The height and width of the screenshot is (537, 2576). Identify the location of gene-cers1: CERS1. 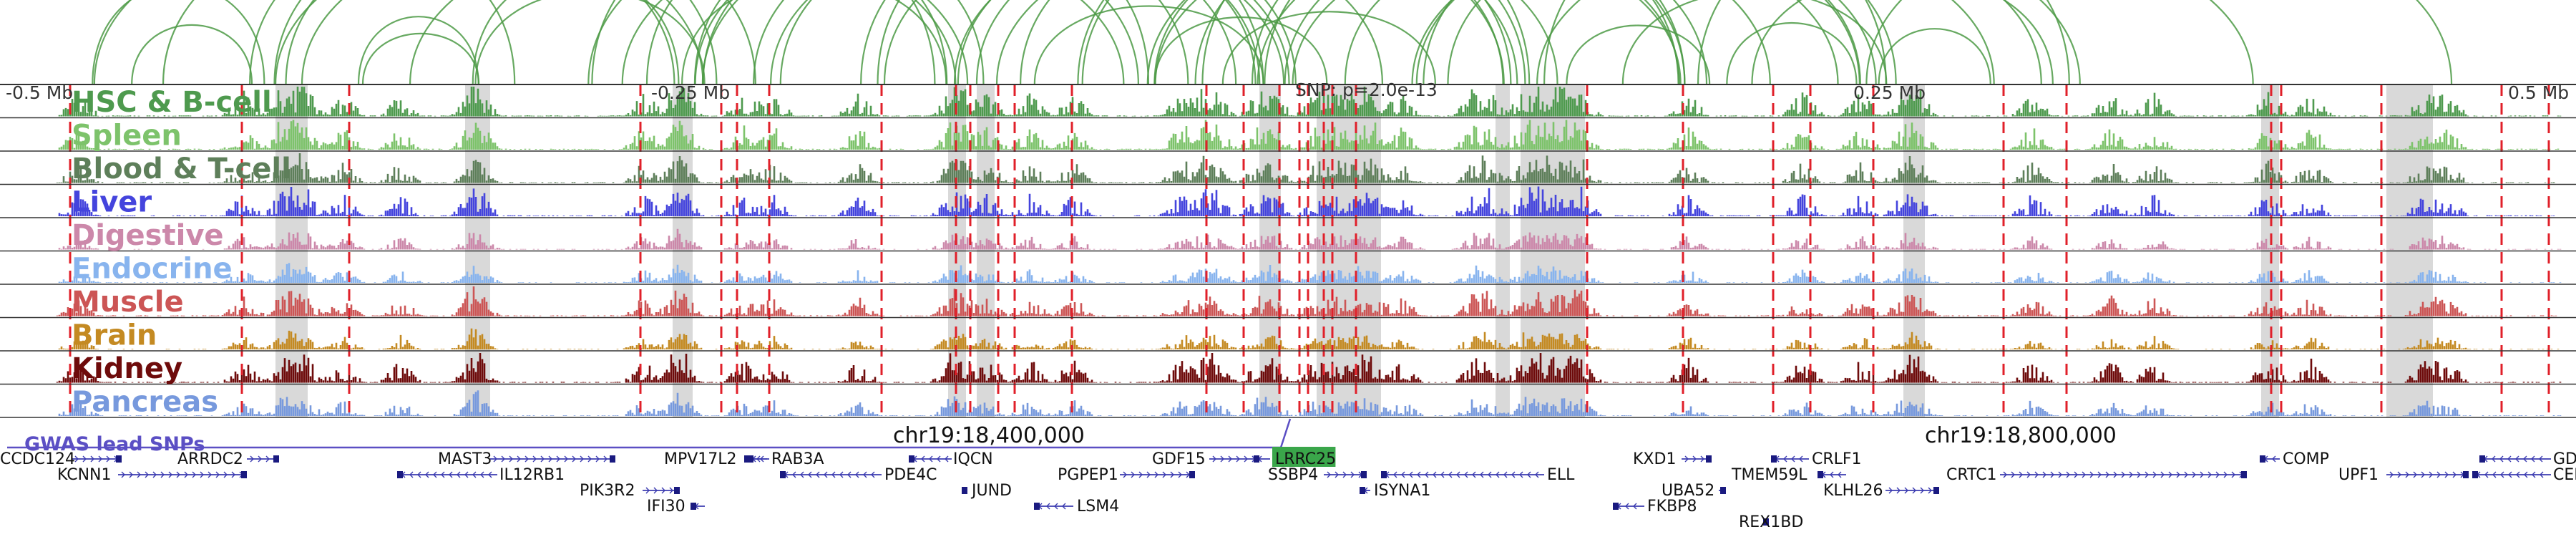
(2524, 475).